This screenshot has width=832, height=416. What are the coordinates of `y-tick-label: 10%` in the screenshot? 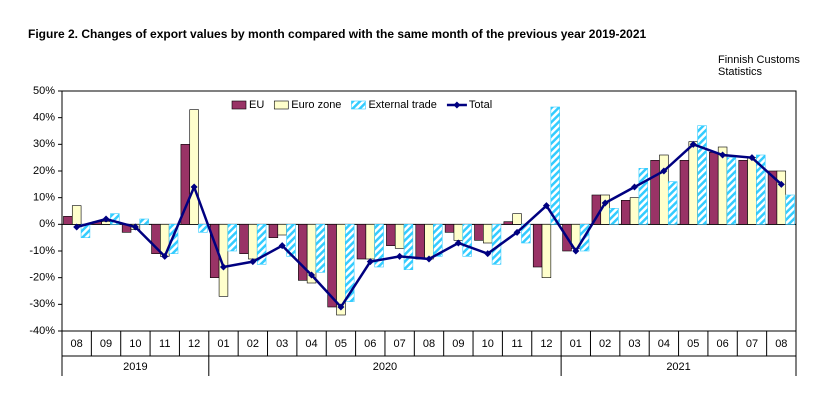 It's located at (44, 198).